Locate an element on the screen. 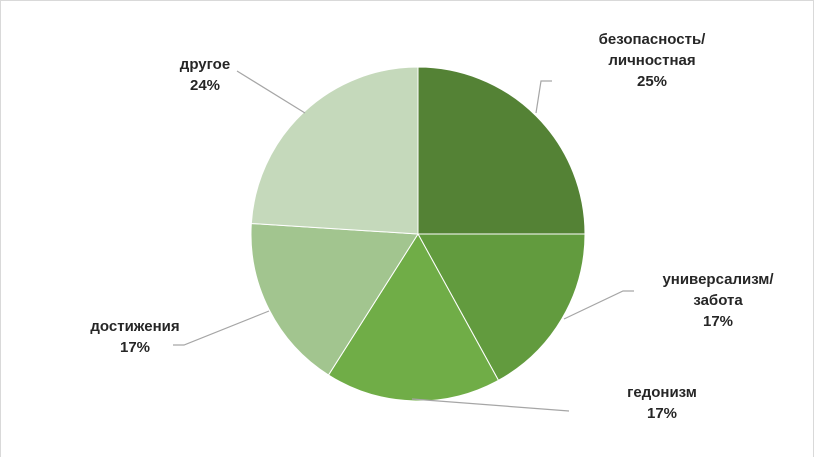  data-label-category: универсализм/ is located at coordinates (718, 279).